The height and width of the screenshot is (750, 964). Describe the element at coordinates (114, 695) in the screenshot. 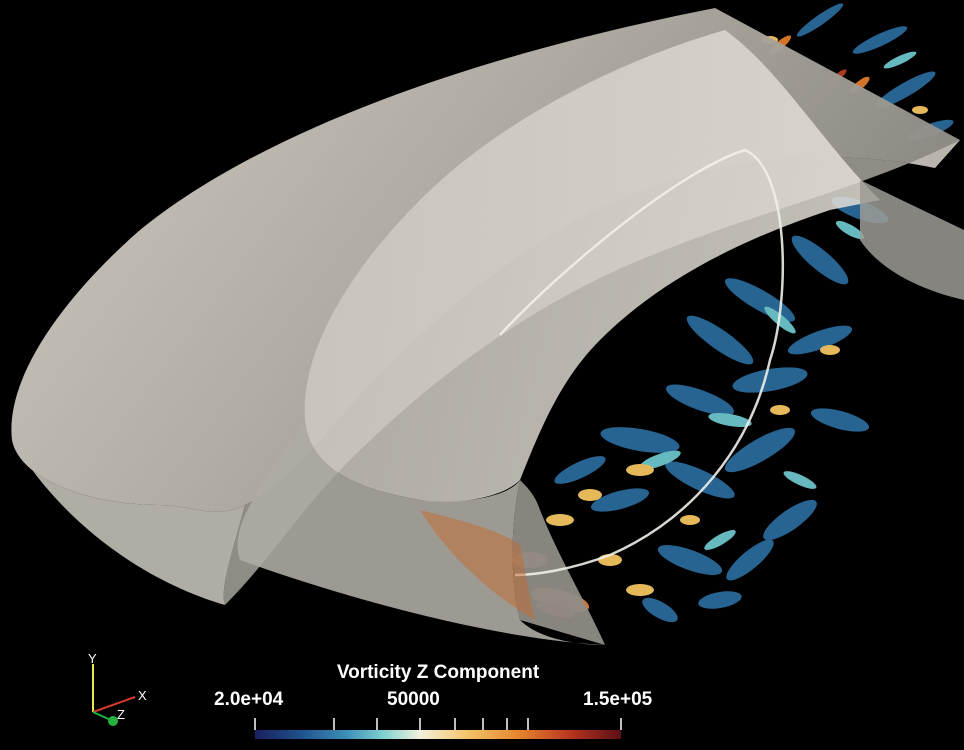

I see `orientation-axes` at that location.